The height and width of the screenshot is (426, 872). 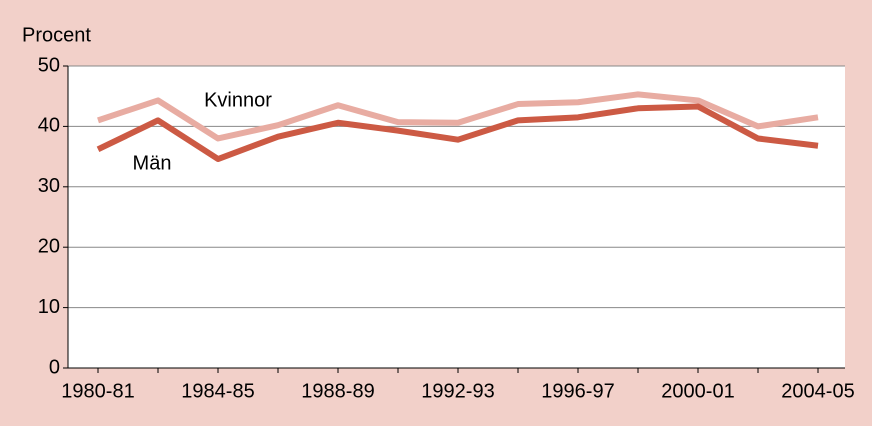 What do you see at coordinates (577, 391) in the screenshot?
I see `x-tick-label: 1996-97` at bounding box center [577, 391].